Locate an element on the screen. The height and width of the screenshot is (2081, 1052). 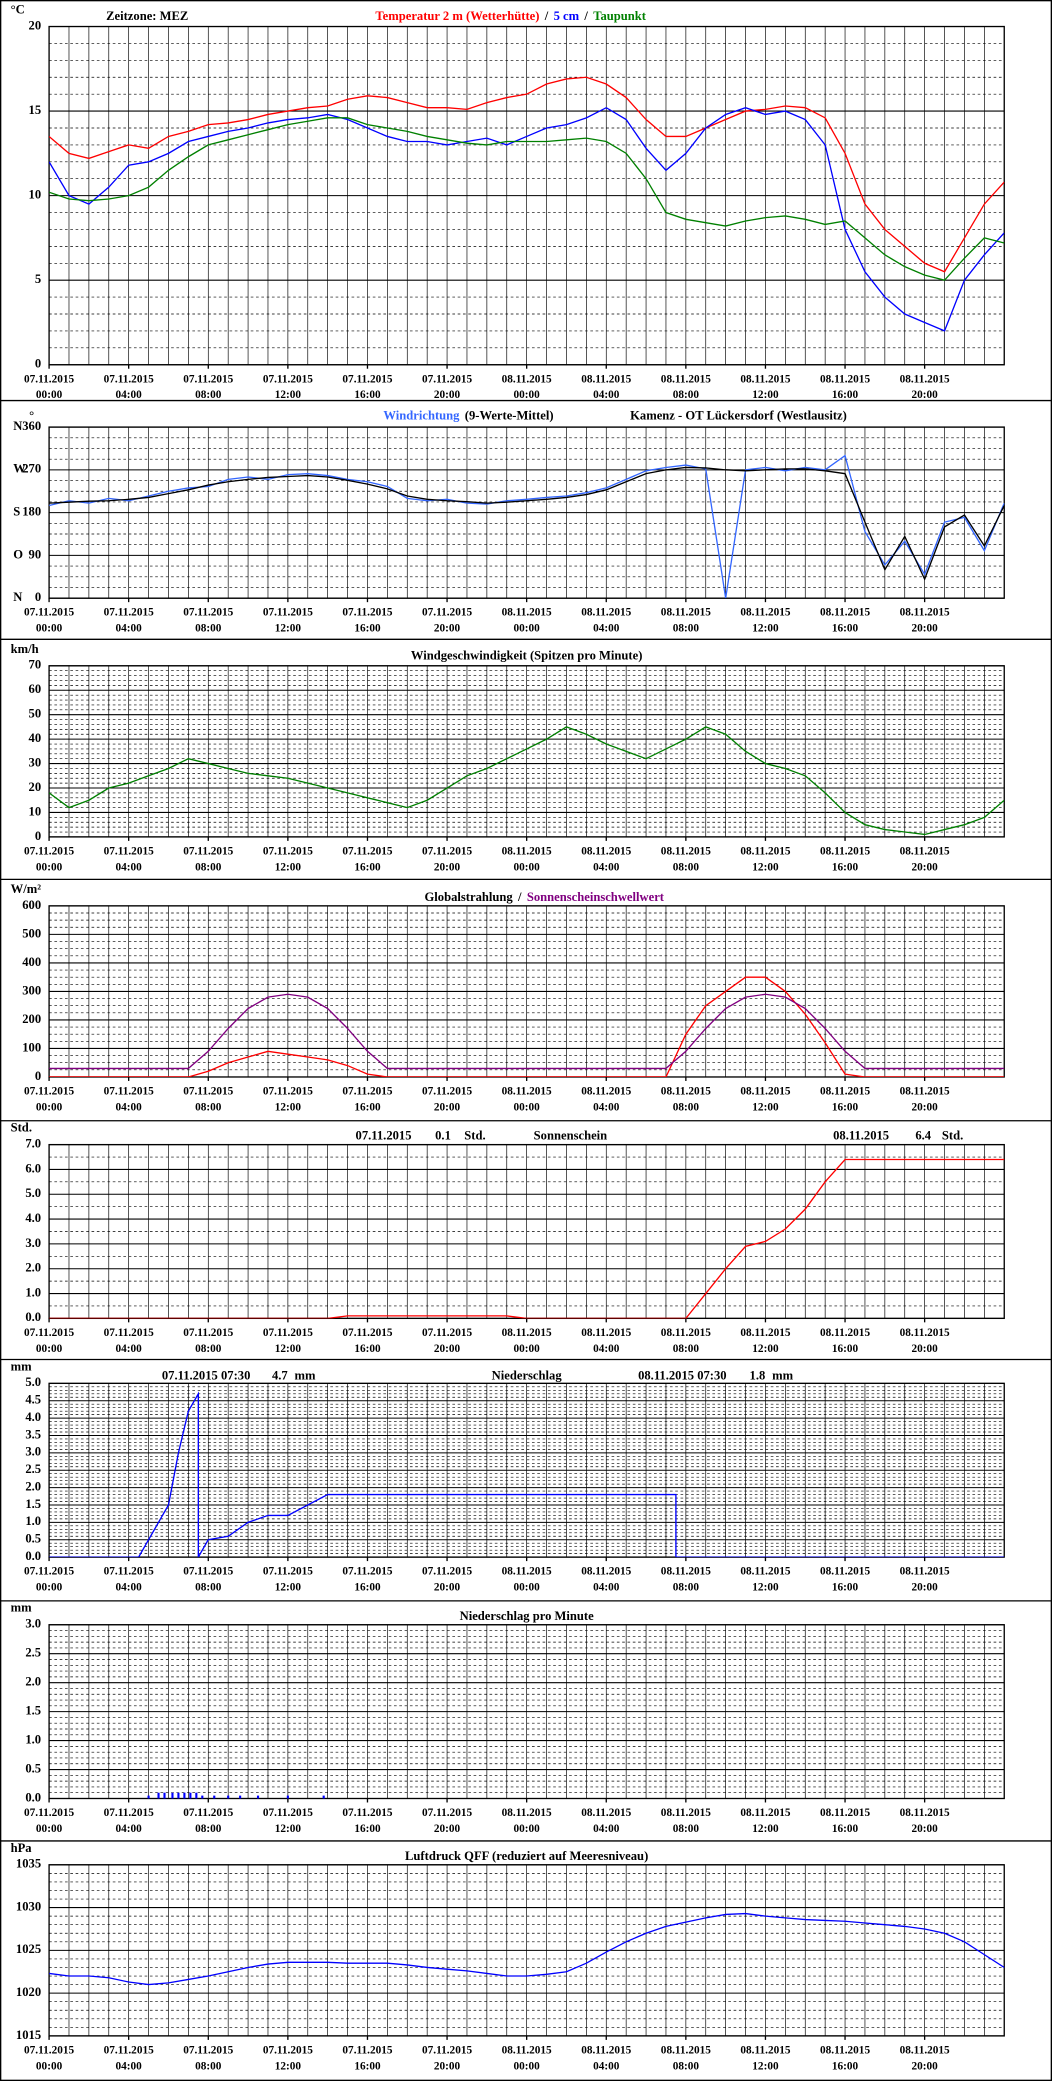
panel-title: Windrichtung (9-Werte-Mittel) is located at coordinates (468, 415).